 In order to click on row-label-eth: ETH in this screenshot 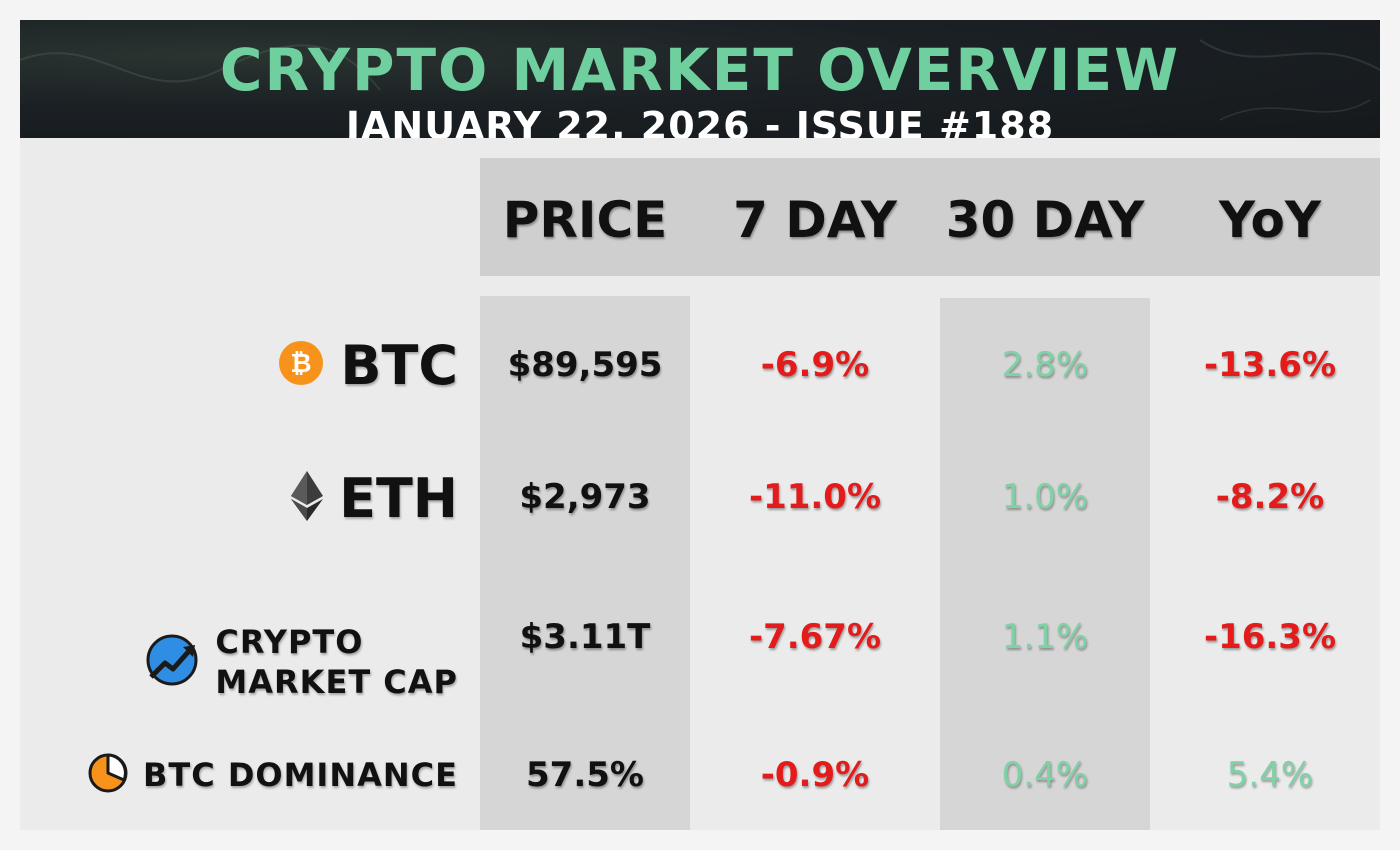, I will do `click(374, 498)`.